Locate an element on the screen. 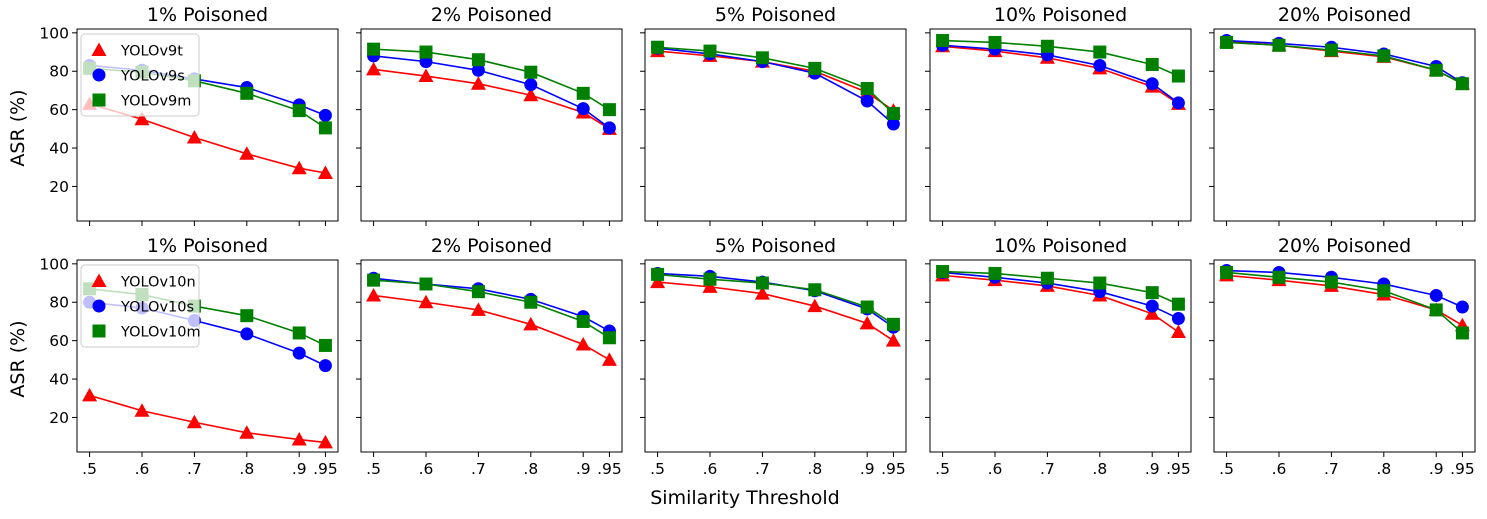 The image size is (1487, 519). x-tick-label: .95 is located at coordinates (1178, 469).